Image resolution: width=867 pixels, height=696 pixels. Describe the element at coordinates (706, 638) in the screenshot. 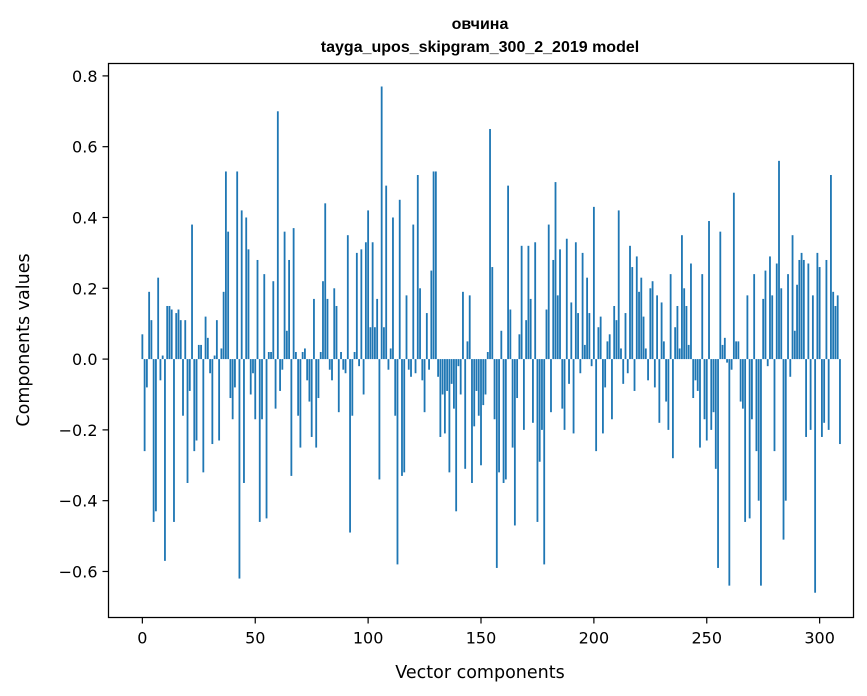

I see `x-tick-label: 250` at that location.